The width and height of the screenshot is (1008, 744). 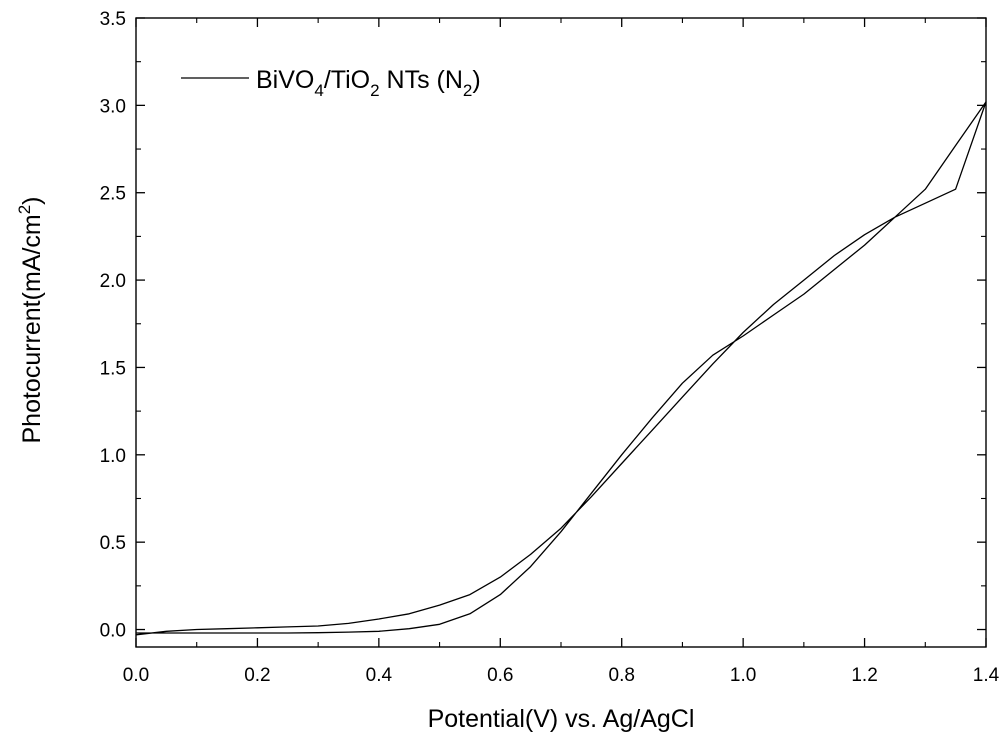 I want to click on legend: BiVO4/TiO2 NTs (N2), so click(x=331, y=83).